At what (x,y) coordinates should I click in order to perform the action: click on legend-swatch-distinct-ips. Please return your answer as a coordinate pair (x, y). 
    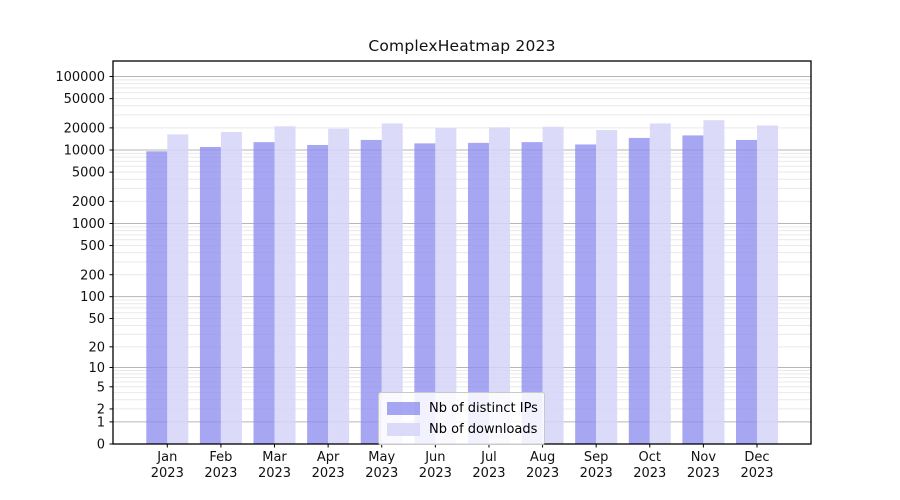
    Looking at the image, I should click on (403, 408).